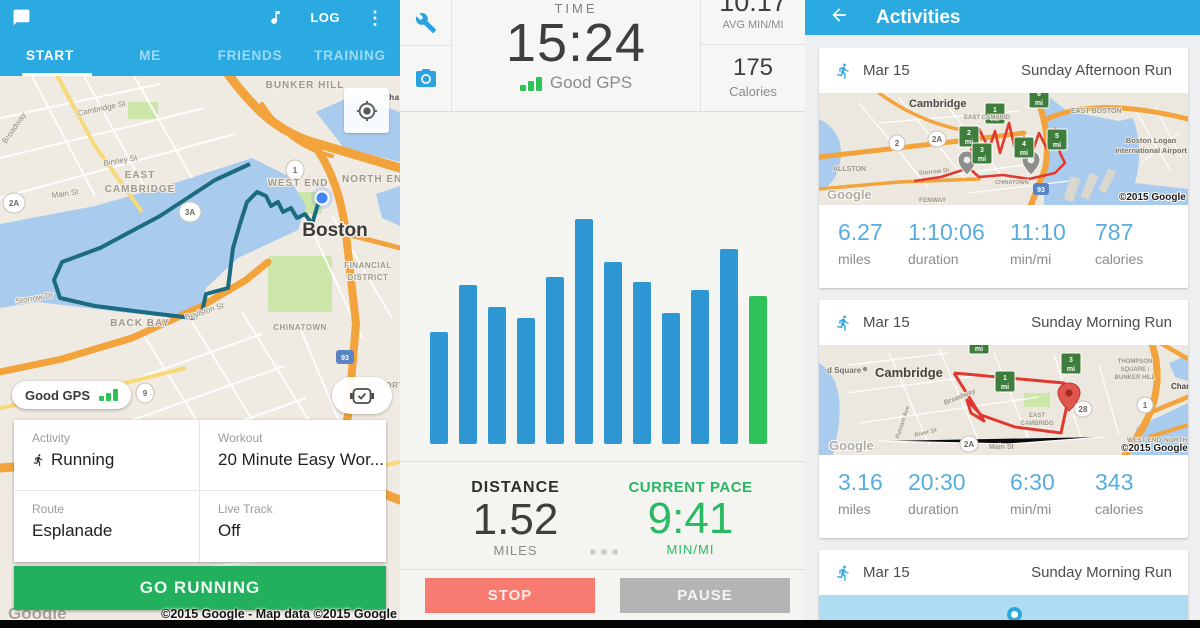  Describe the element at coordinates (305, 85) in the screenshot. I see `label-bunker-hill: BUNKER HILL` at that location.